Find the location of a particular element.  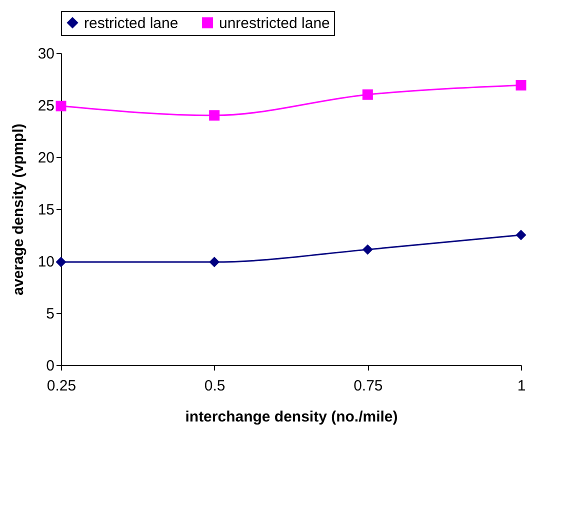

y-tick-label: 10 is located at coordinates (46, 262).